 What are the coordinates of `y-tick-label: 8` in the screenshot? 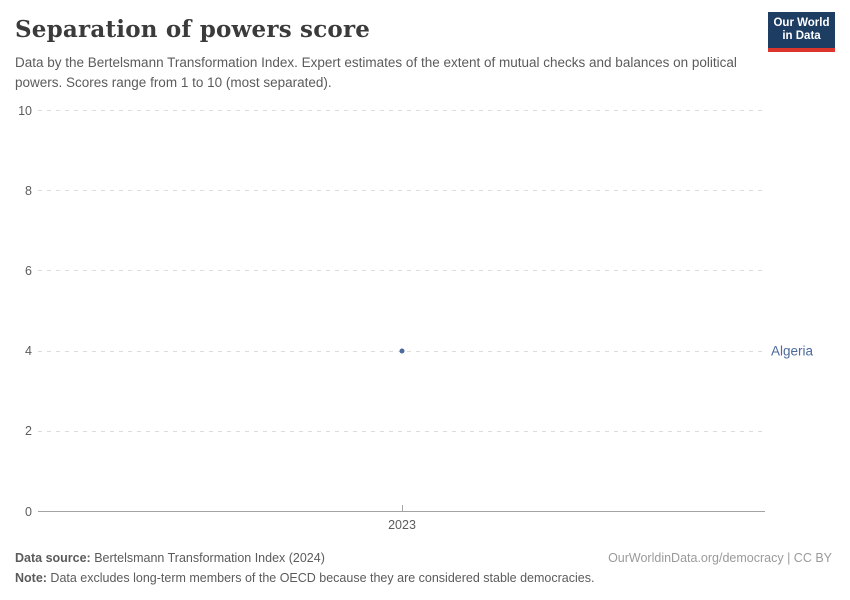 It's located at (28, 190).